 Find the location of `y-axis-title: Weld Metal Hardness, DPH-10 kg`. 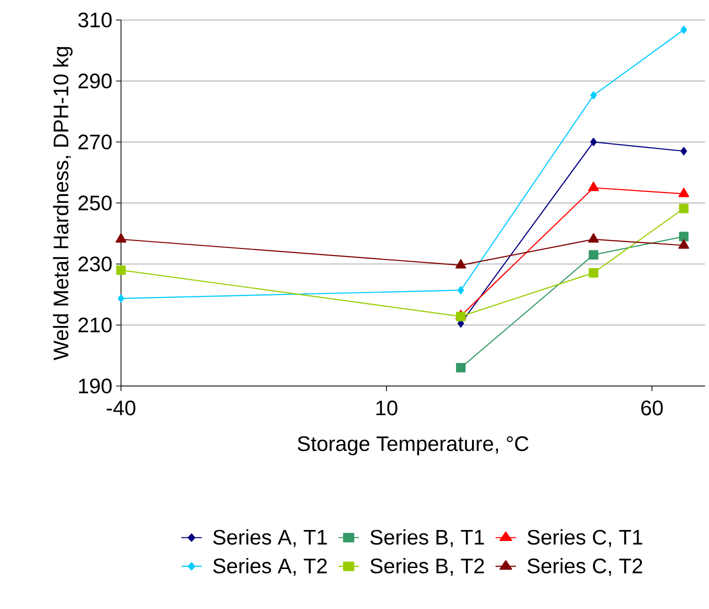

y-axis-title: Weld Metal Hardness, DPH-10 kg is located at coordinates (63, 203).